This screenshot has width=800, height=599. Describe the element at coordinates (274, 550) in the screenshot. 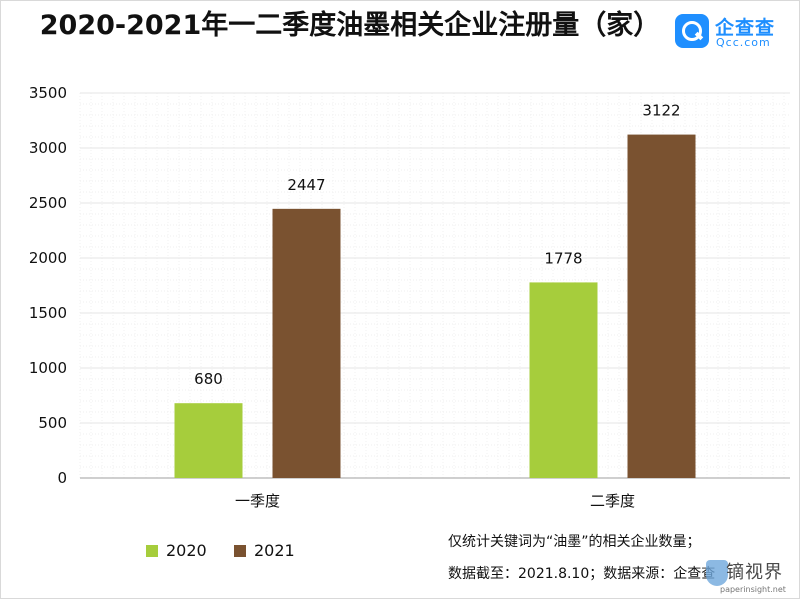

I see `legend-label-2021: 2021` at that location.